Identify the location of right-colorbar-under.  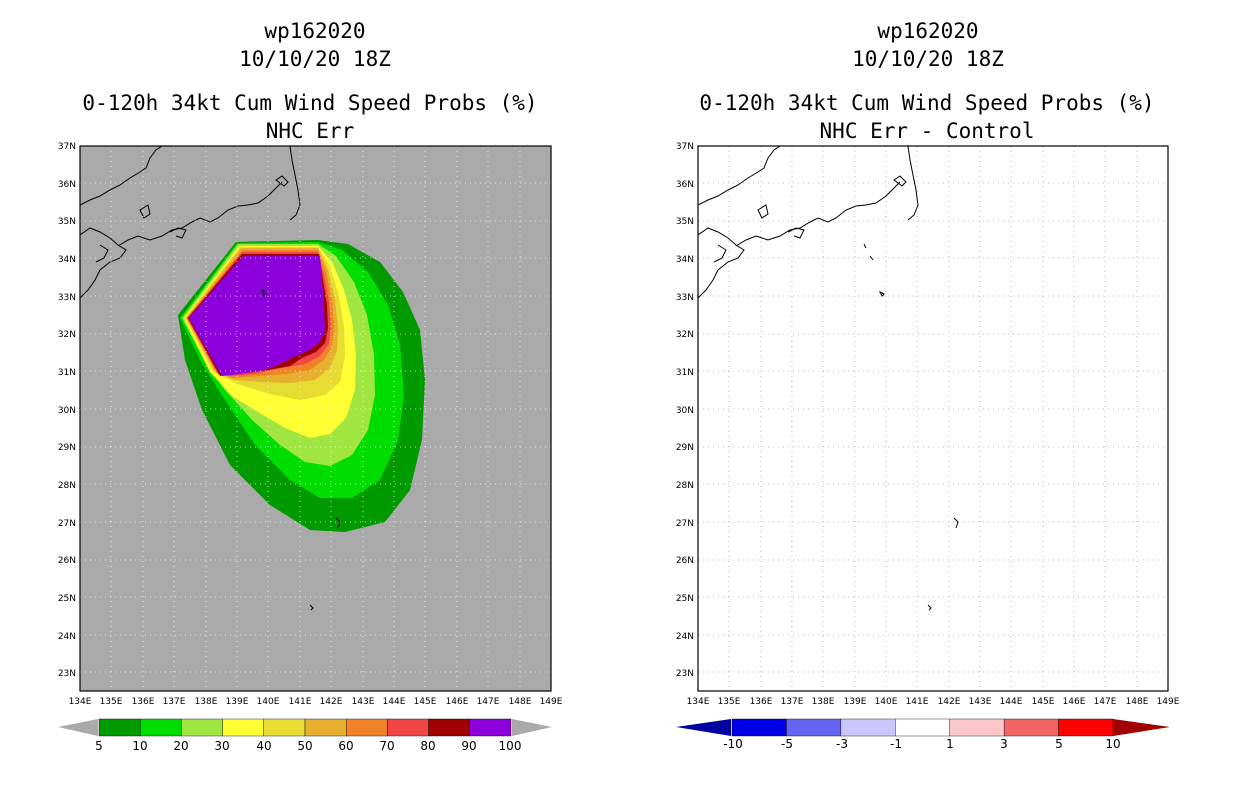
(703, 727).